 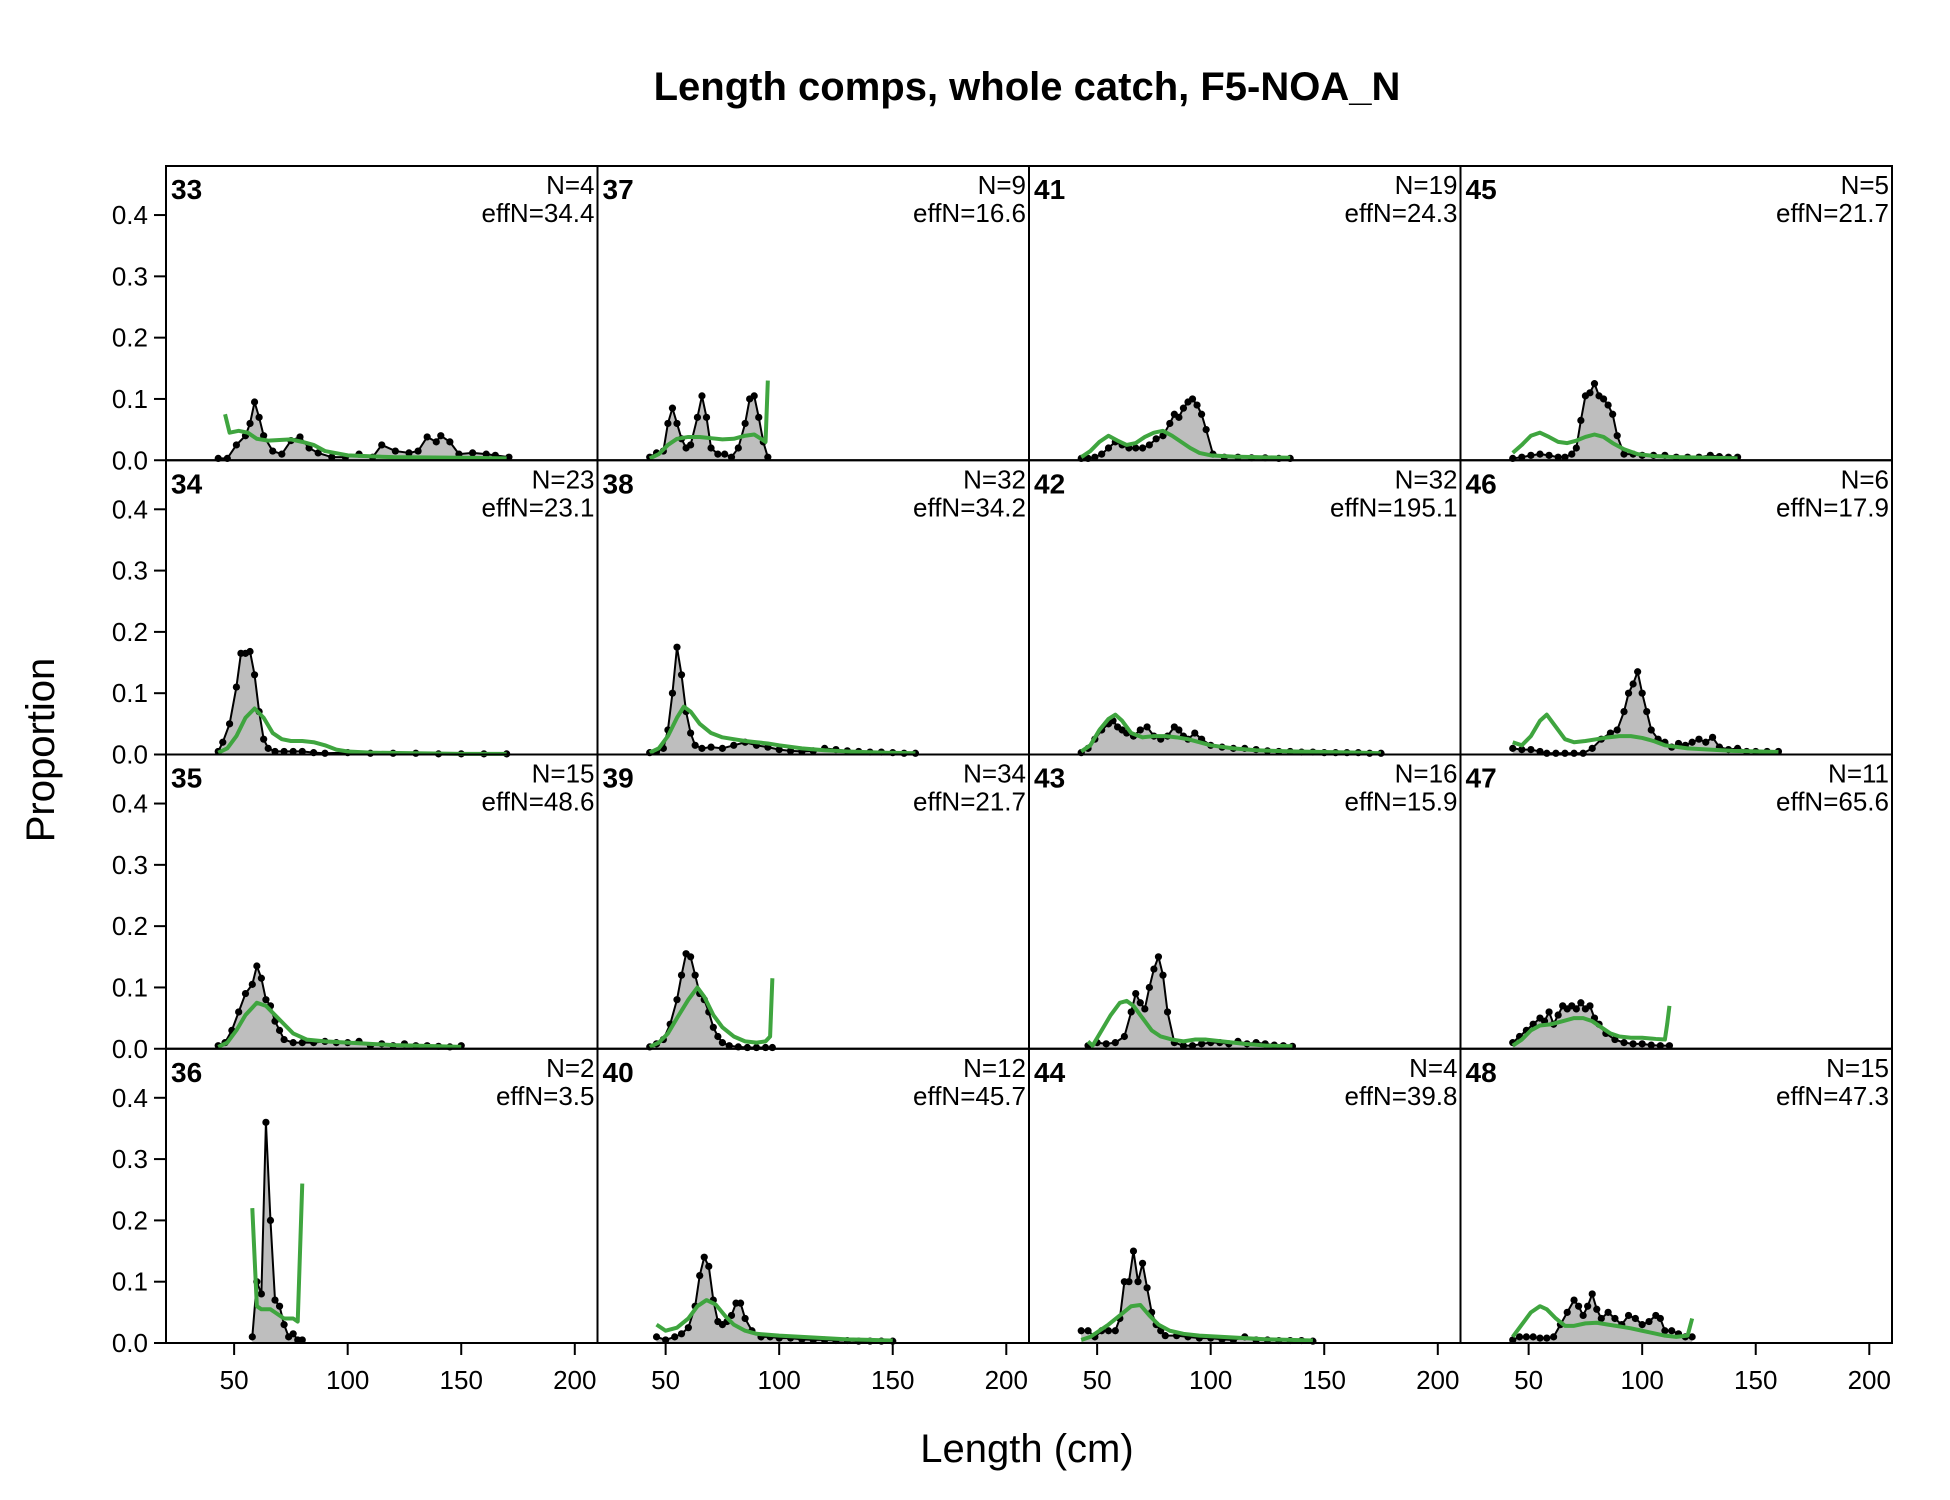 What do you see at coordinates (1832, 213) in the screenshot?
I see `panel-effn-label: effN=21.7` at bounding box center [1832, 213].